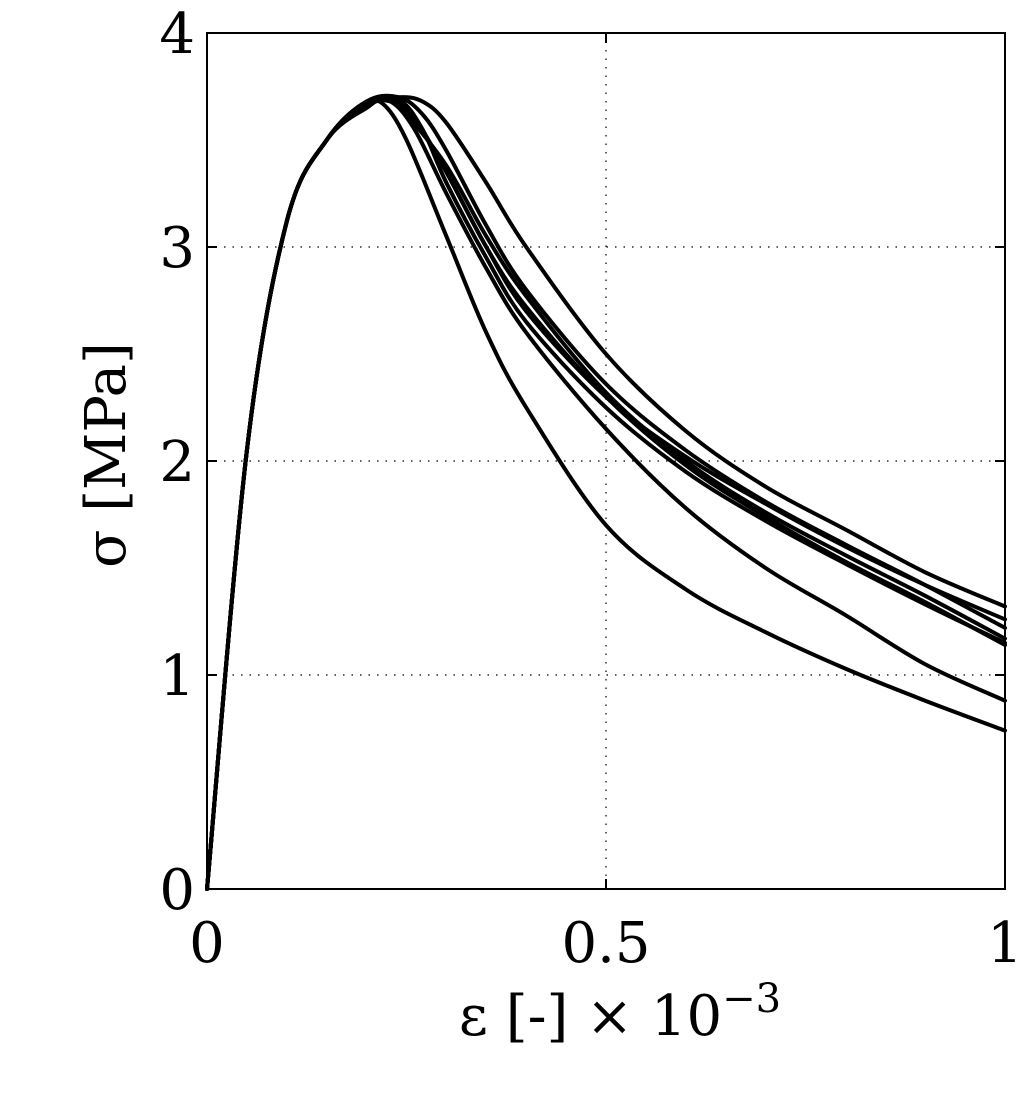 This screenshot has height=1101, width=1035. Describe the element at coordinates (177, 462) in the screenshot. I see `y-tick-label: 2` at that location.